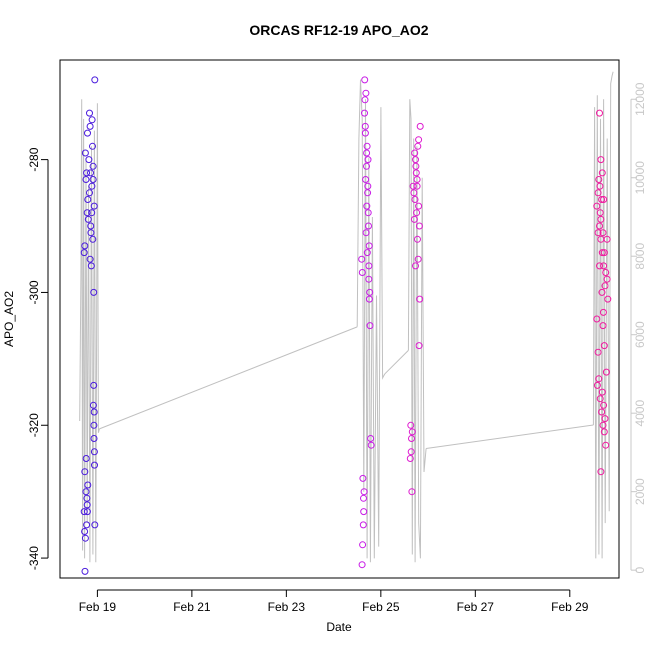 The image size is (650, 650). What do you see at coordinates (334, 601) in the screenshot?
I see `x-axis: Feb 19 Feb 21 Feb 23 Feb 25 Feb 27 Feb 29` at bounding box center [334, 601].